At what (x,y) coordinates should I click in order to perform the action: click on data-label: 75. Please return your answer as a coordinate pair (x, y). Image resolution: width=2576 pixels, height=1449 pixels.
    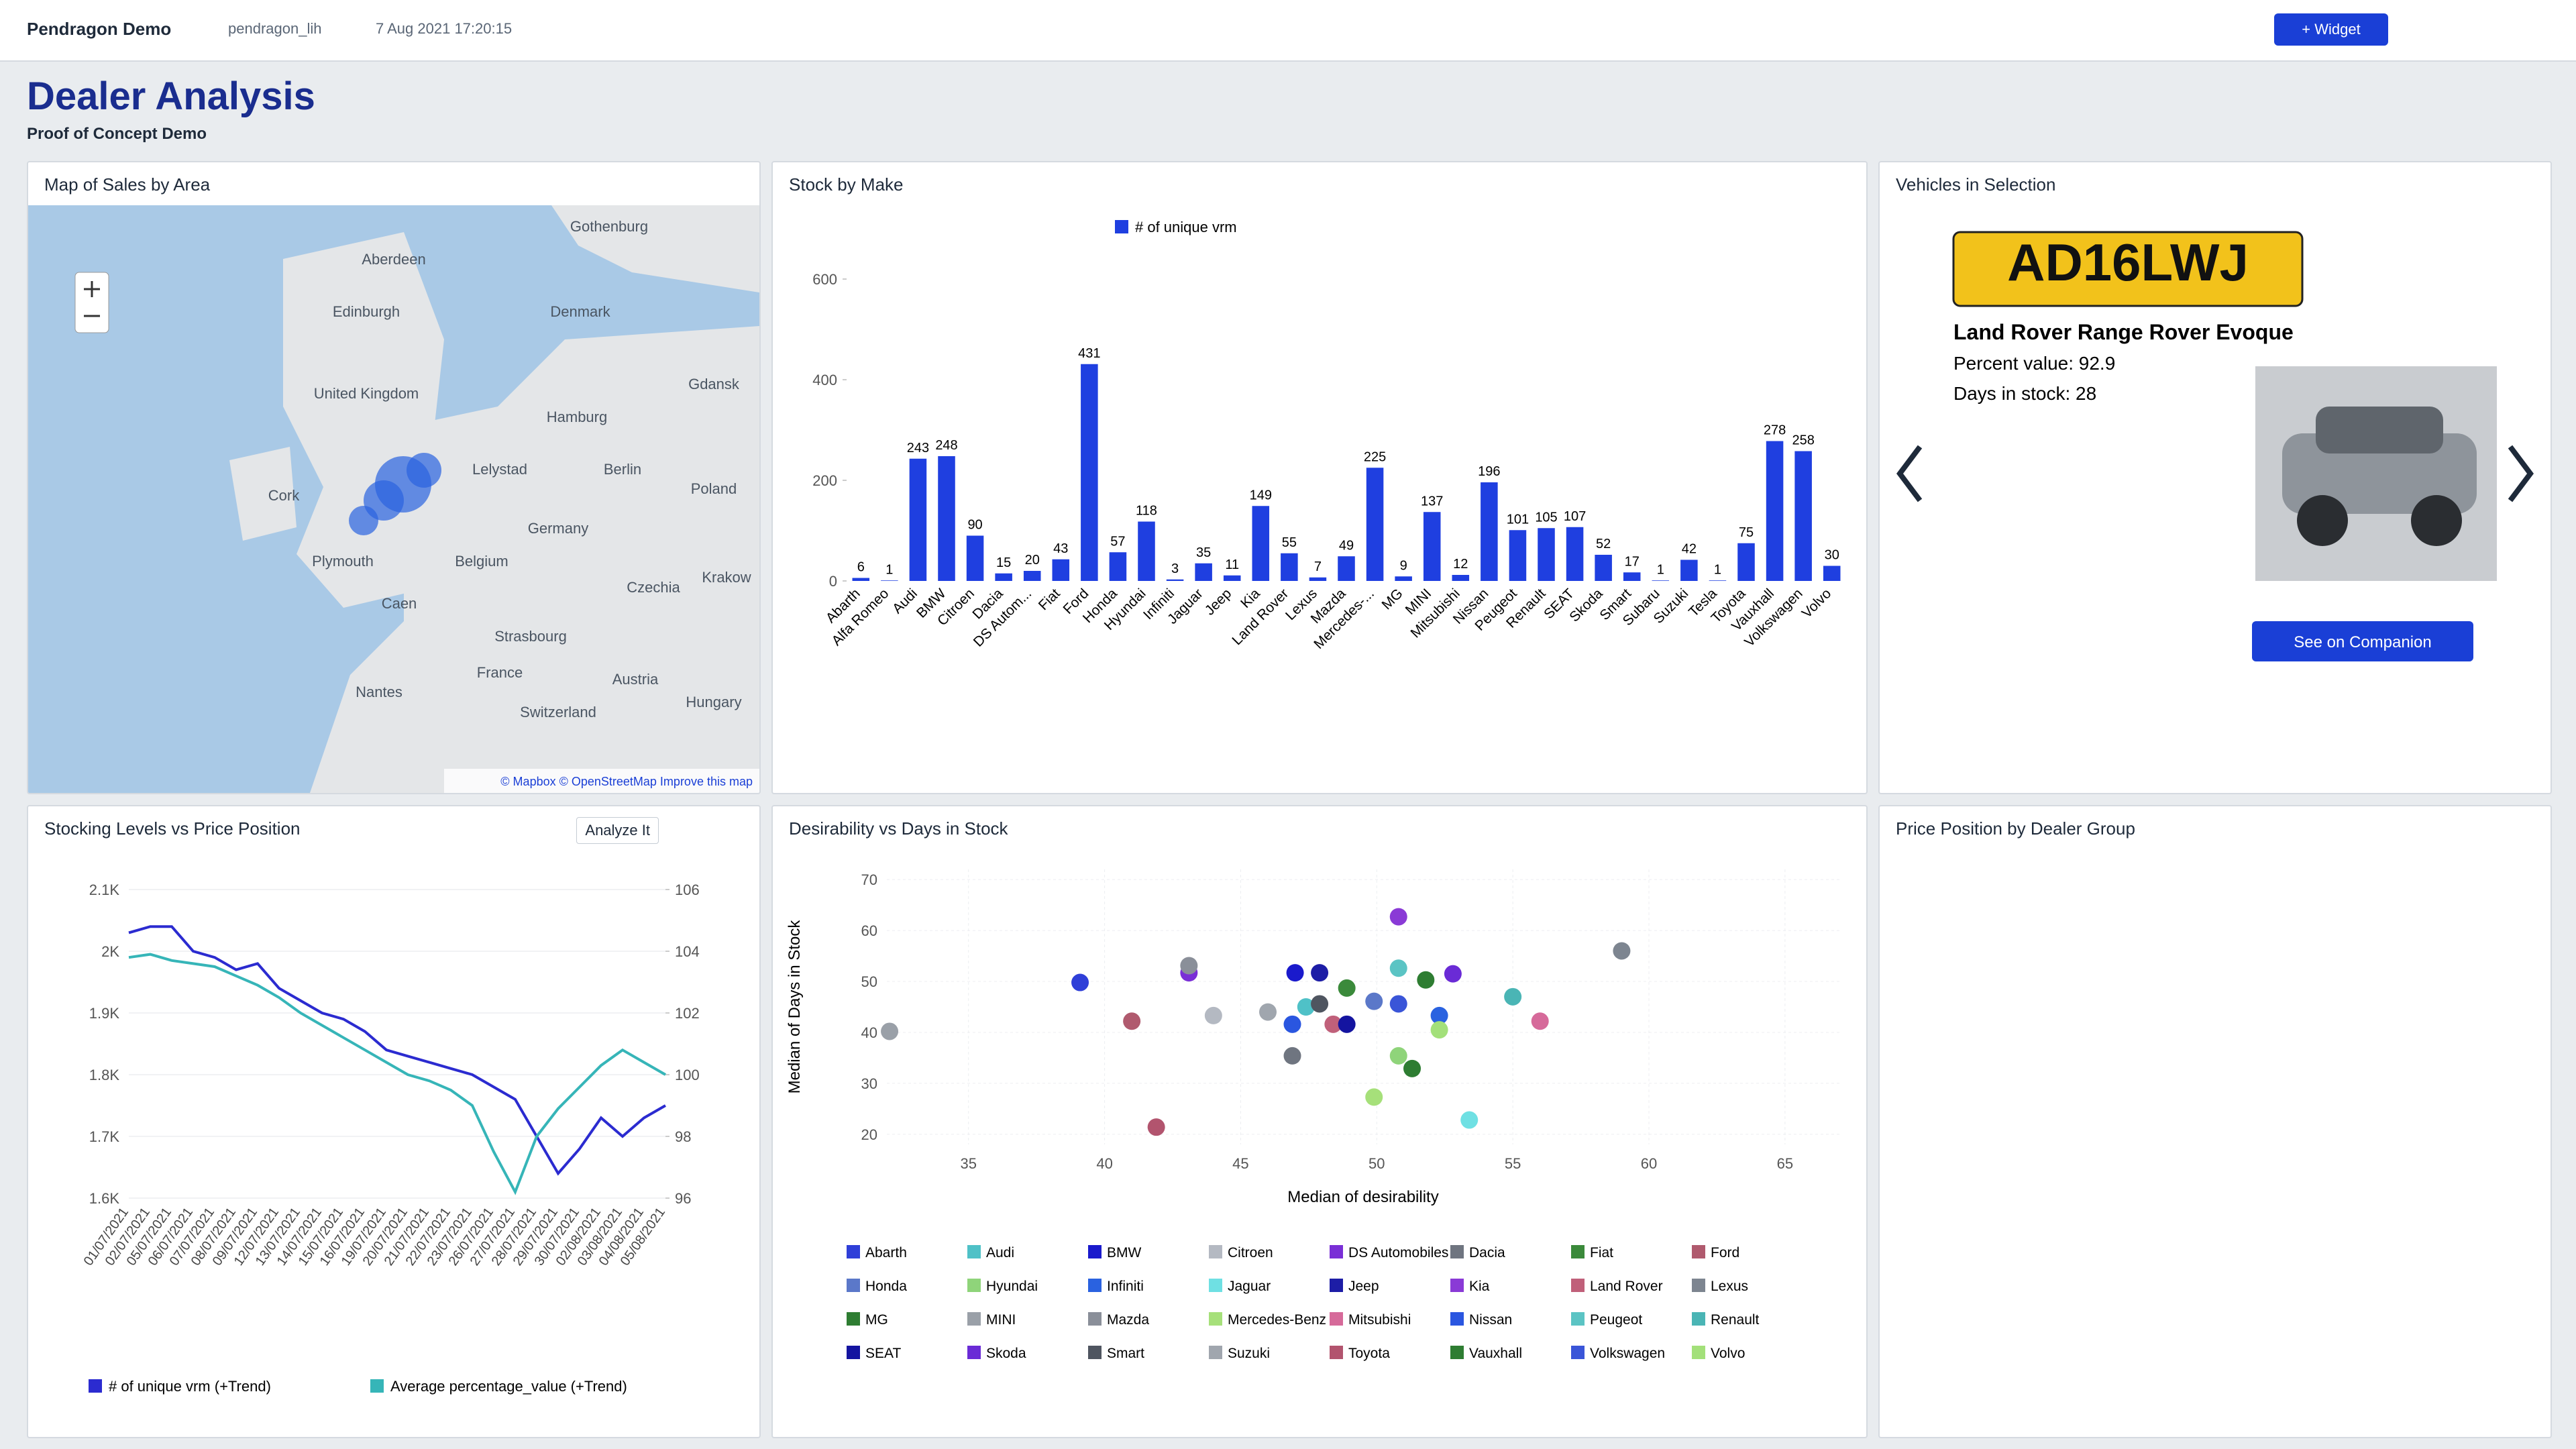
    Looking at the image, I should click on (1746, 532).